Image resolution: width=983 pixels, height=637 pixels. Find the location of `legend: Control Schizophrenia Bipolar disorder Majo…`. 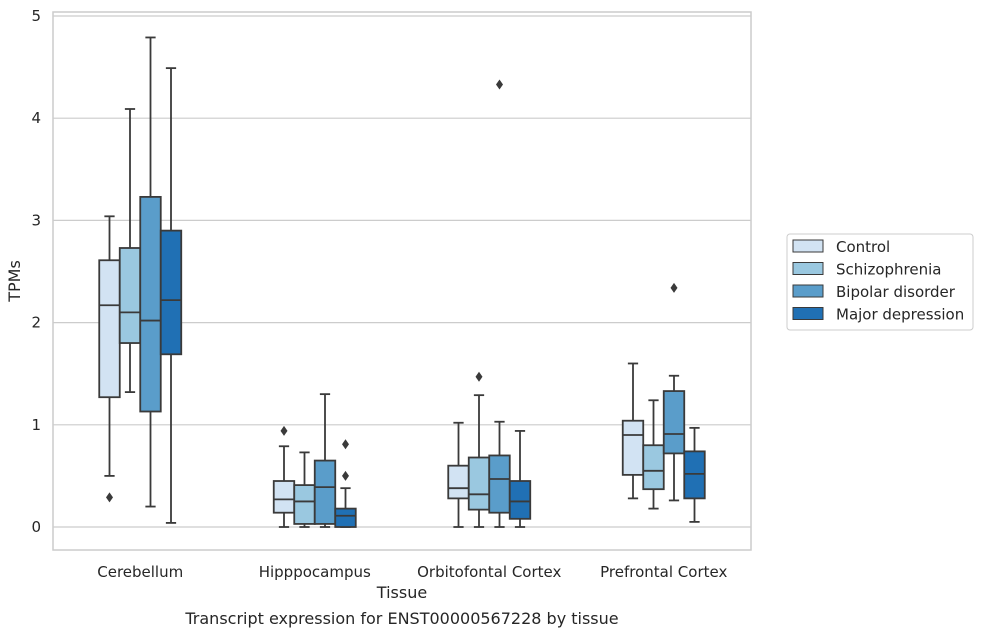

legend: Control Schizophrenia Bipolar disorder Majo… is located at coordinates (880, 282).